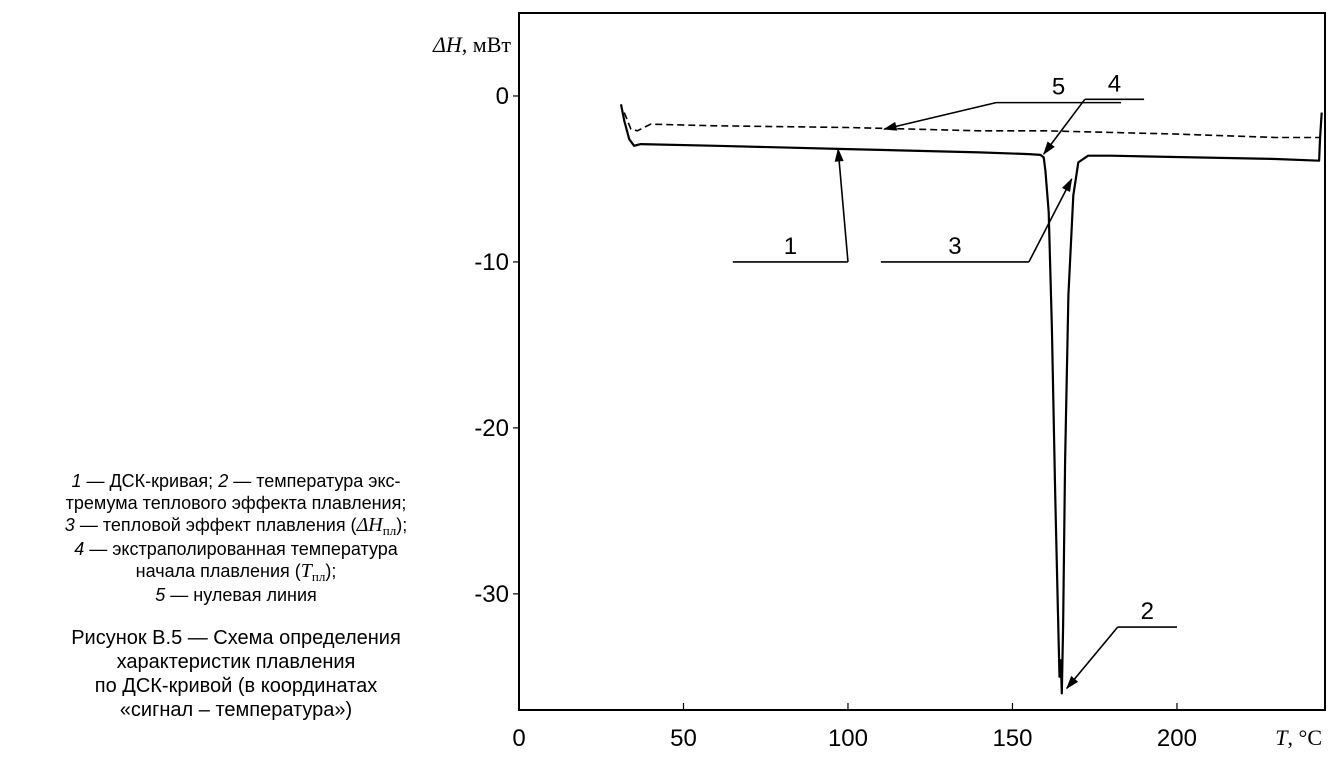 The height and width of the screenshot is (776, 1328). What do you see at coordinates (160, 595) in the screenshot?
I see `note-number: 5` at bounding box center [160, 595].